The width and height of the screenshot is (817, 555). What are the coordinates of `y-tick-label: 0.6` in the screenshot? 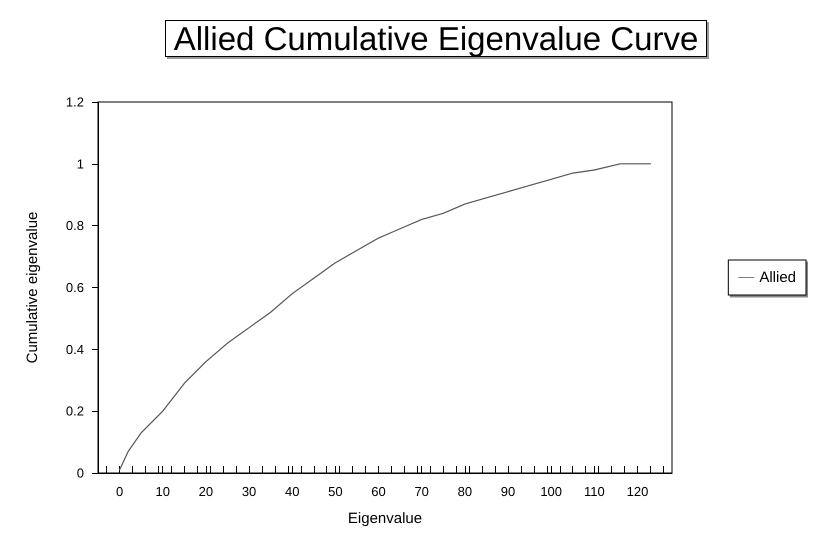 It's located at (75, 287).